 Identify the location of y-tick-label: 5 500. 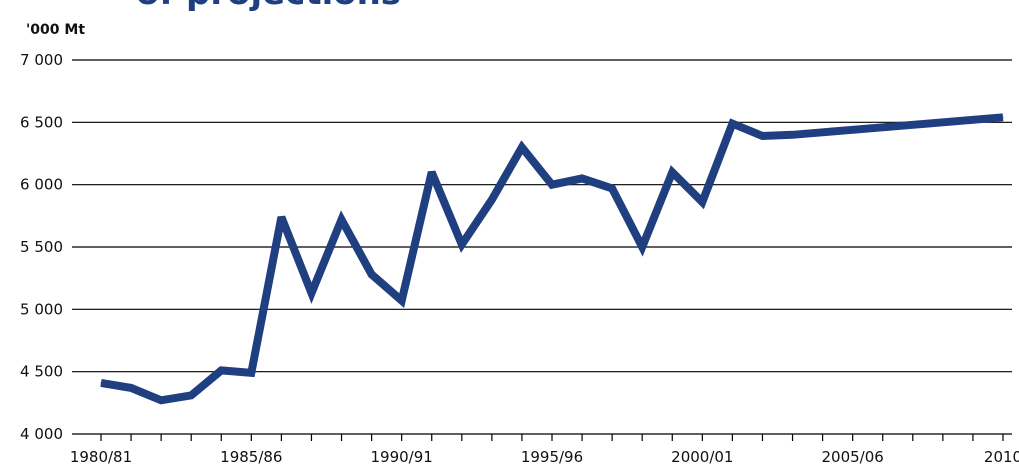
(41, 247).